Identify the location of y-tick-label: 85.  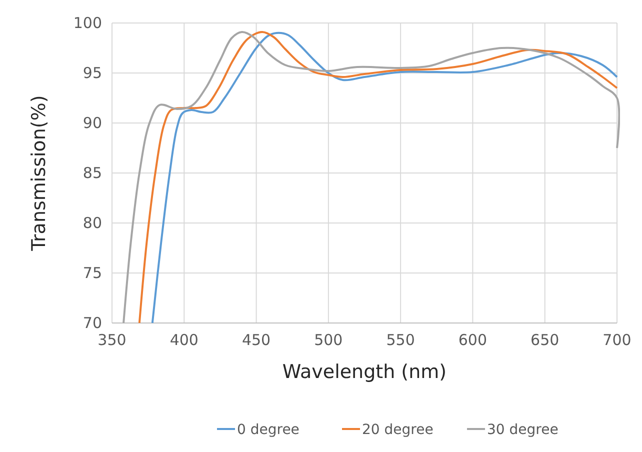
(92, 173).